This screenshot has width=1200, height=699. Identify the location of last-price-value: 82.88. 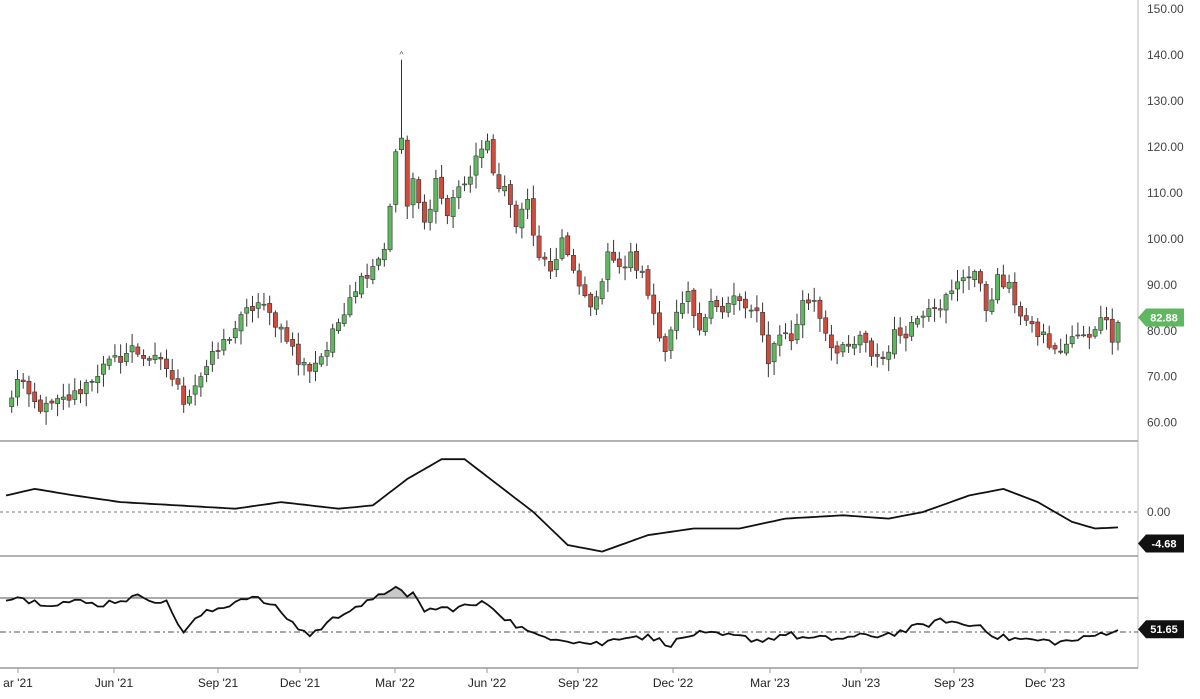
(1164, 319).